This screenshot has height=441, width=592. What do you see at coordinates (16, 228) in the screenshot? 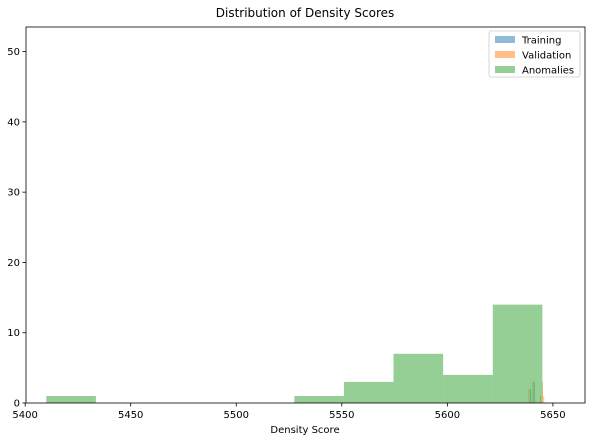
I see `y-axis-ticks: 0 10 20 30 40 50` at bounding box center [16, 228].